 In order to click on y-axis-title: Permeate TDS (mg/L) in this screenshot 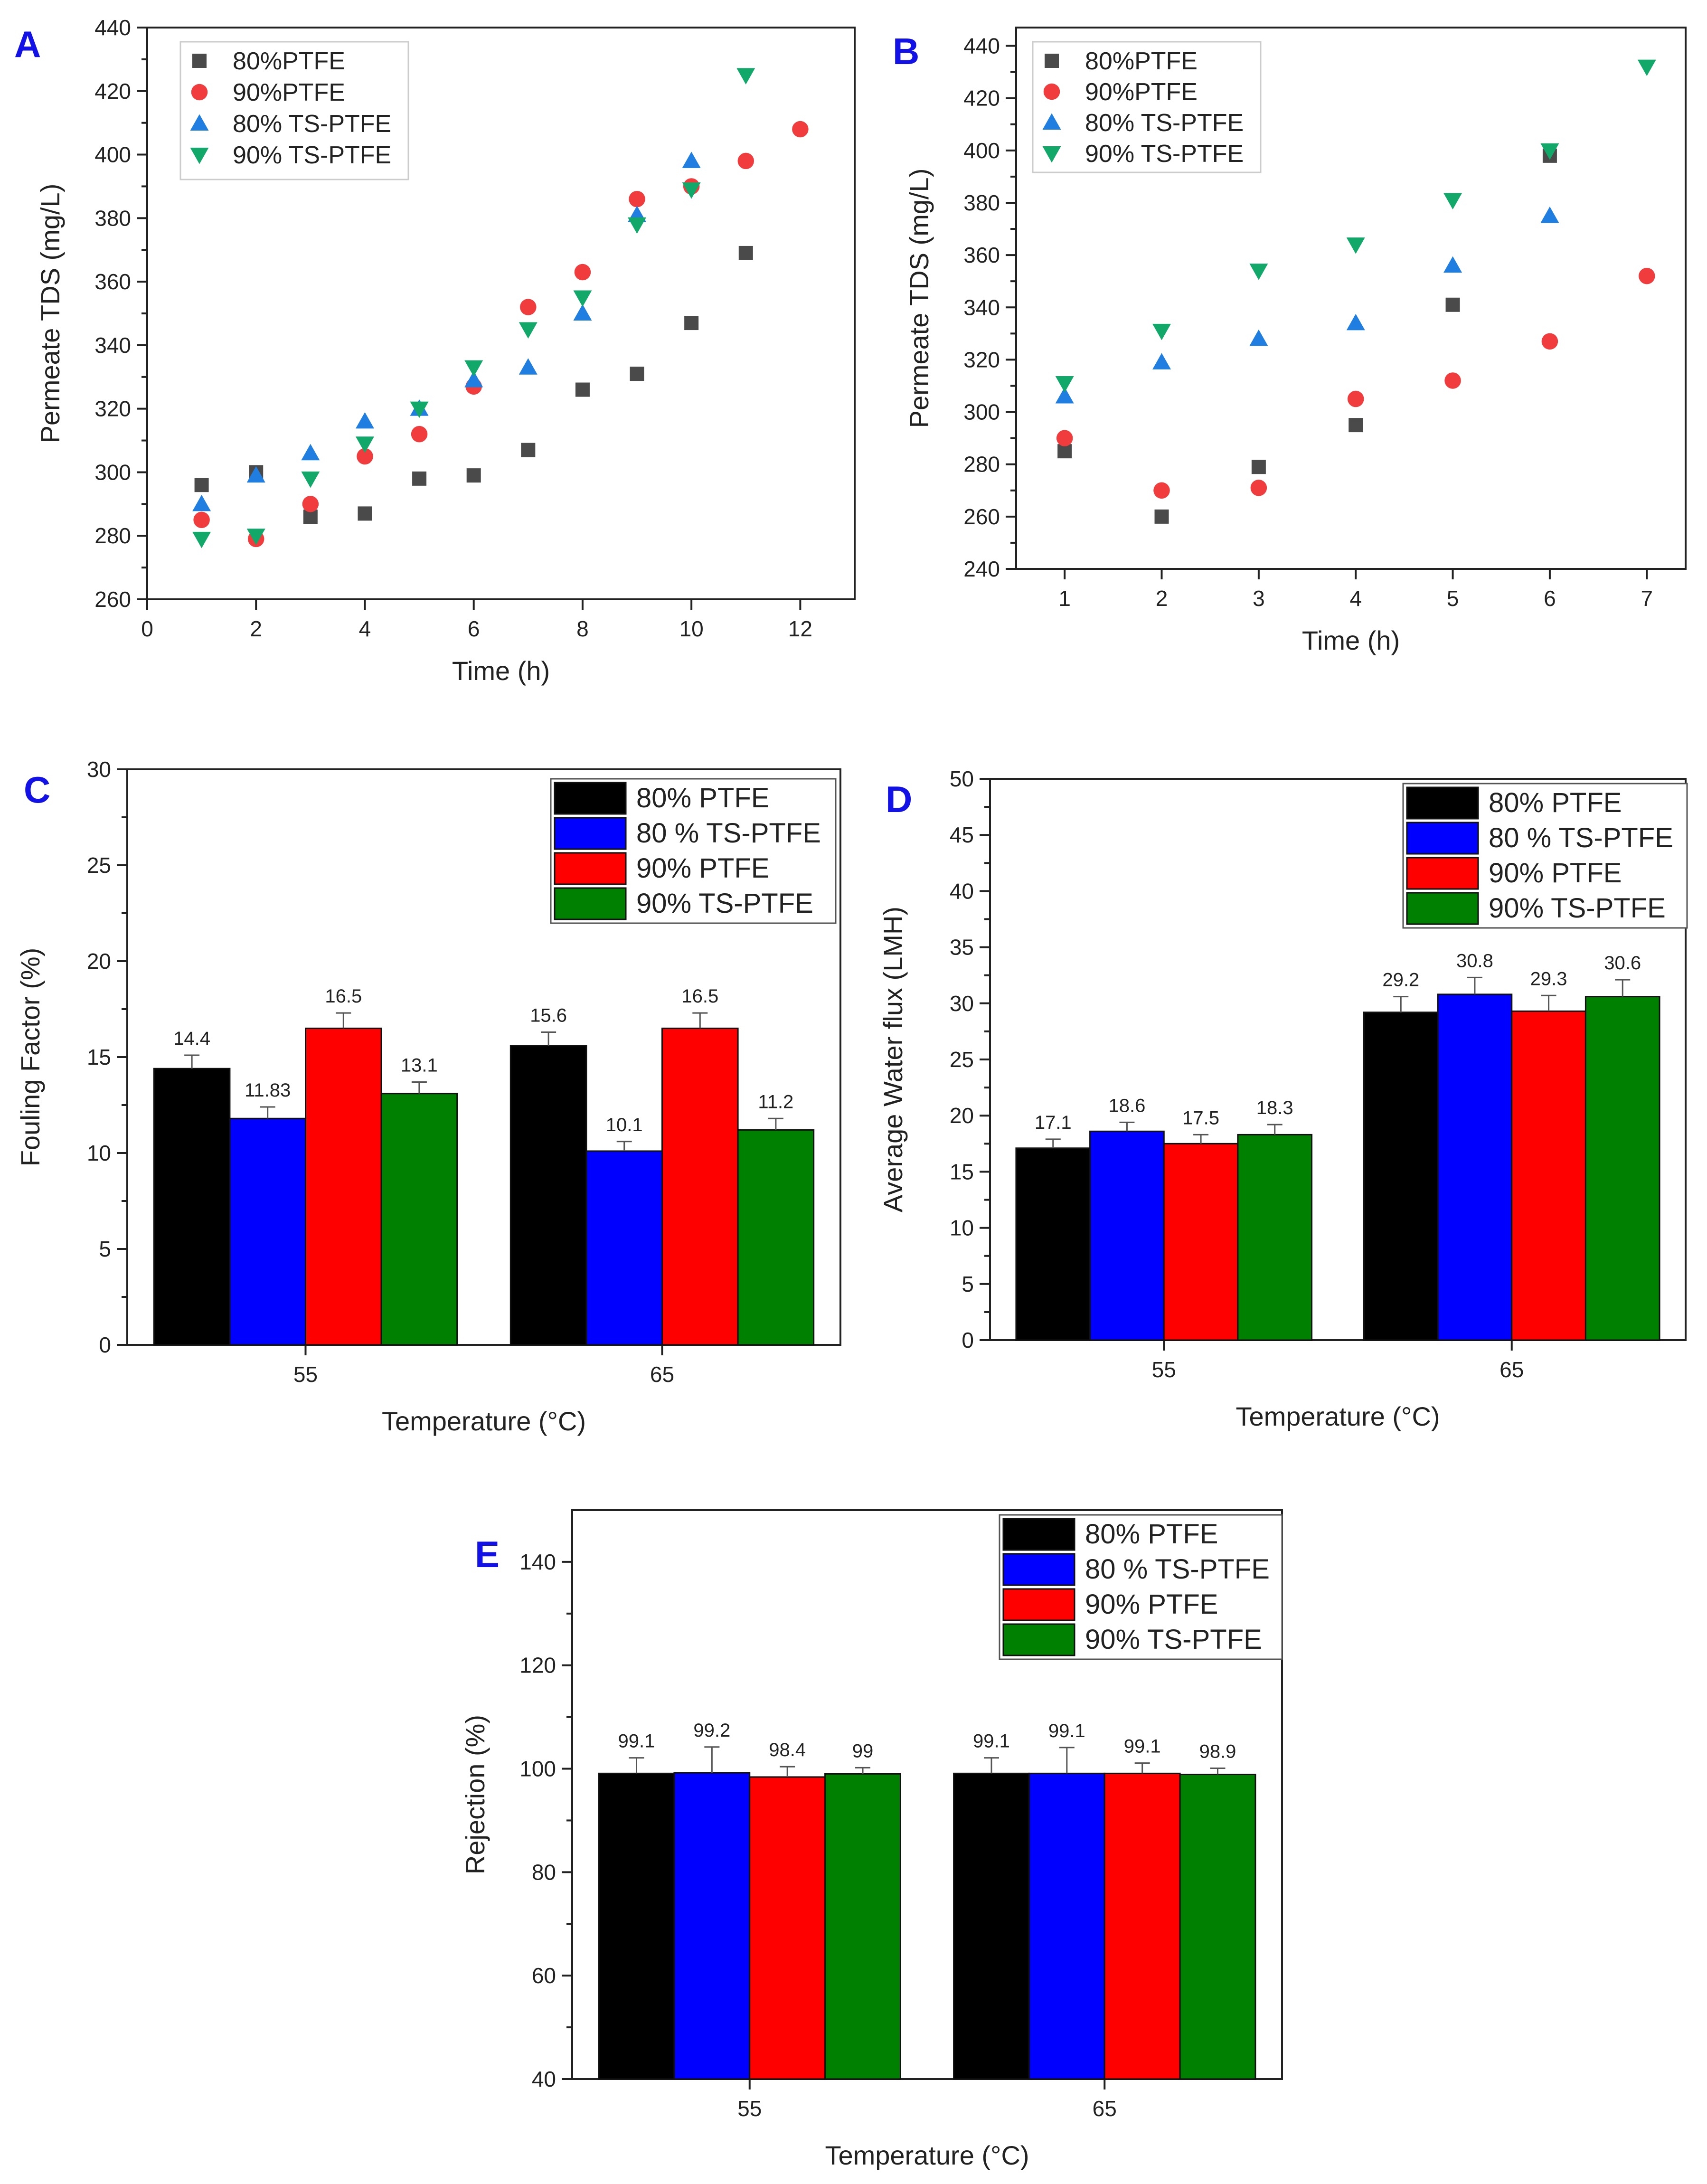, I will do `click(50, 314)`.